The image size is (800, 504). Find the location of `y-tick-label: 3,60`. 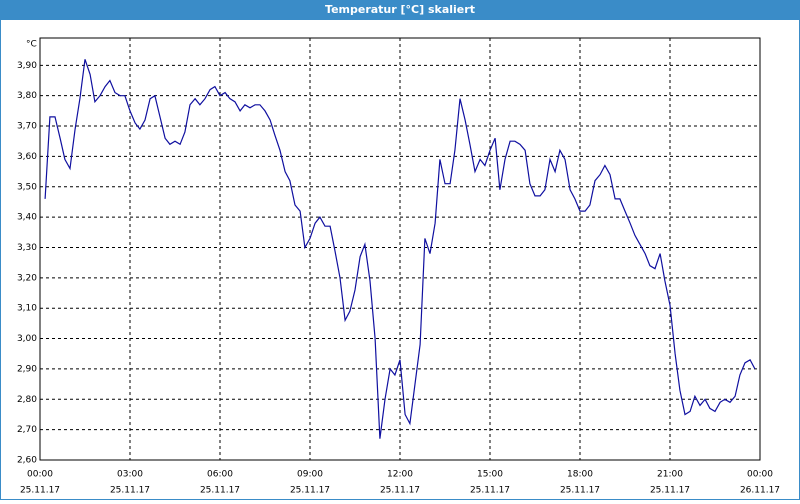

y-tick-label: 3,60 is located at coordinates (27, 157).